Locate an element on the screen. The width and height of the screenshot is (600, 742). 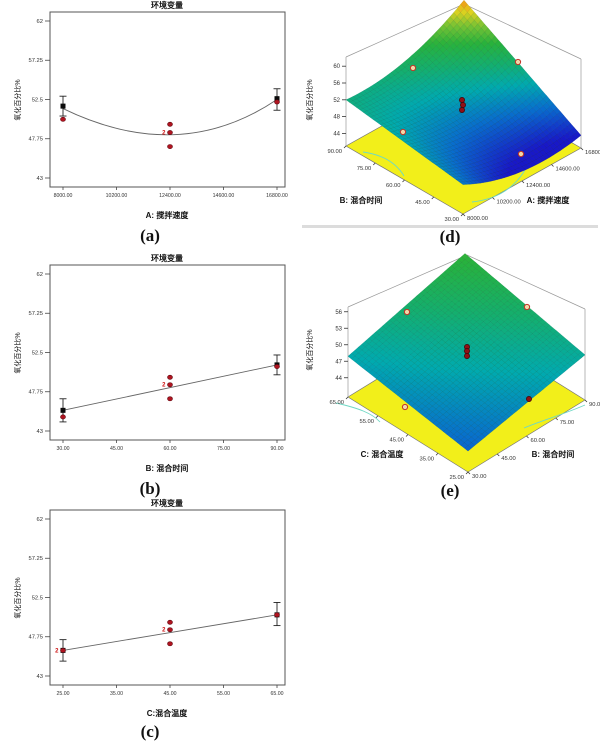
left-axis-tick-label: 35.00 is located at coordinates (426, 459).